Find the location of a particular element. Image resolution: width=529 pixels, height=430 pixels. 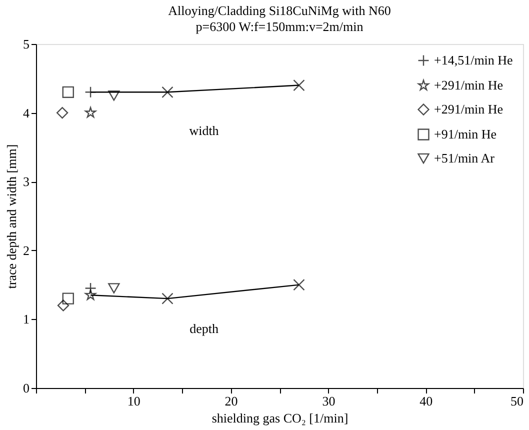

annotation: width is located at coordinates (204, 130).